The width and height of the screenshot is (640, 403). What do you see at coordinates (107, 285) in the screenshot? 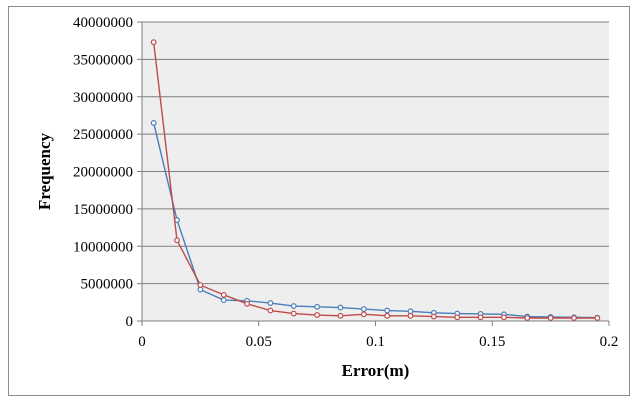
I see `y-tick-label-1: 5000000` at bounding box center [107, 285].